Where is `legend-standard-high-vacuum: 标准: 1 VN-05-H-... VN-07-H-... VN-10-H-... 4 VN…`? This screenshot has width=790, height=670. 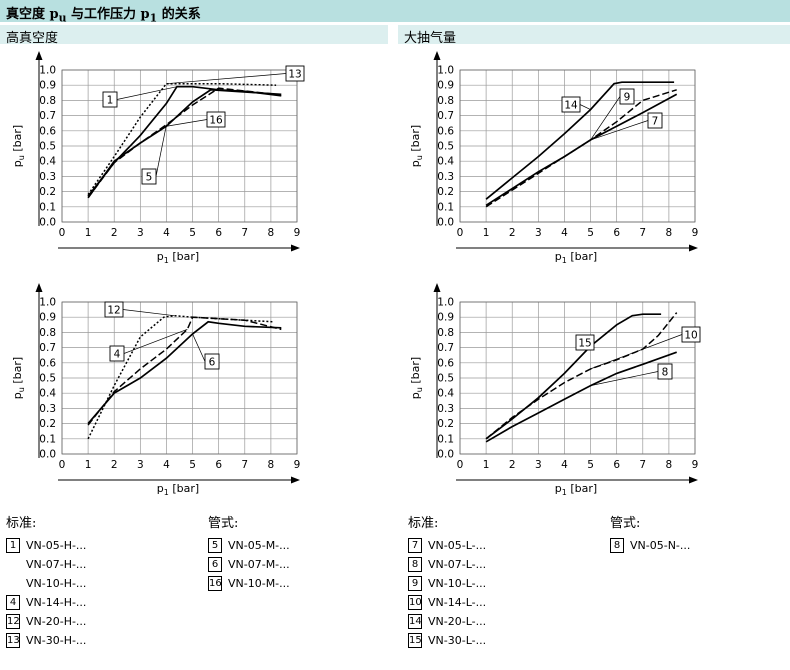 legend-standard-high-vacuum: 标准: 1 VN-05-H-... VN-07-H-... VN-10-H-... 4 VN… is located at coordinates (46, 581).